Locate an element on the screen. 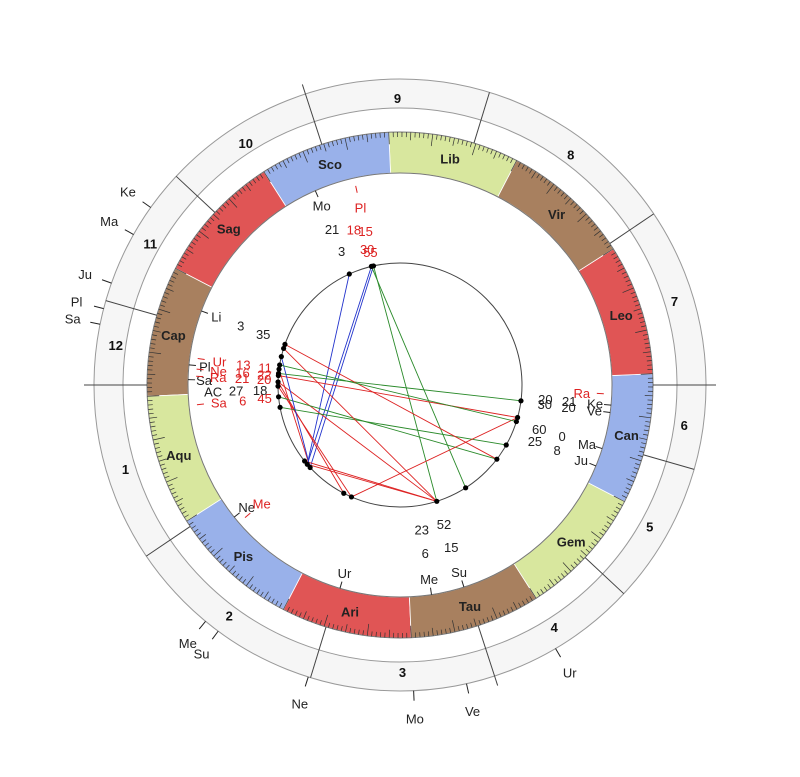 The height and width of the screenshot is (777, 800). natal-planet-minute: 35 is located at coordinates (263, 334).